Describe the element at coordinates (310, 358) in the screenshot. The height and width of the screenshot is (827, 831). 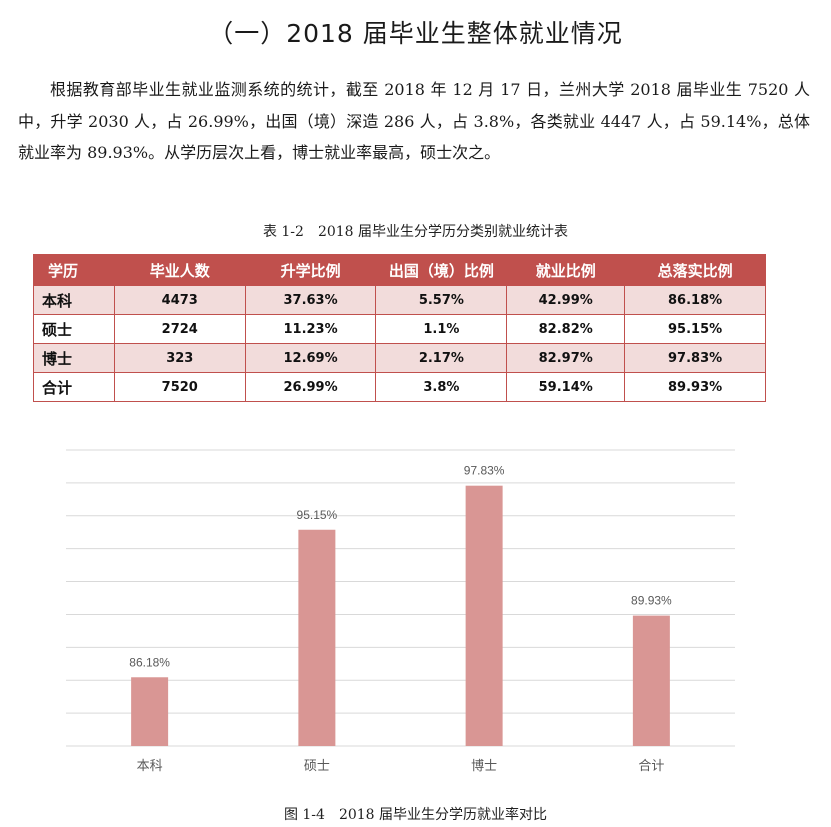
I see `table-cell: 12.69%` at that location.